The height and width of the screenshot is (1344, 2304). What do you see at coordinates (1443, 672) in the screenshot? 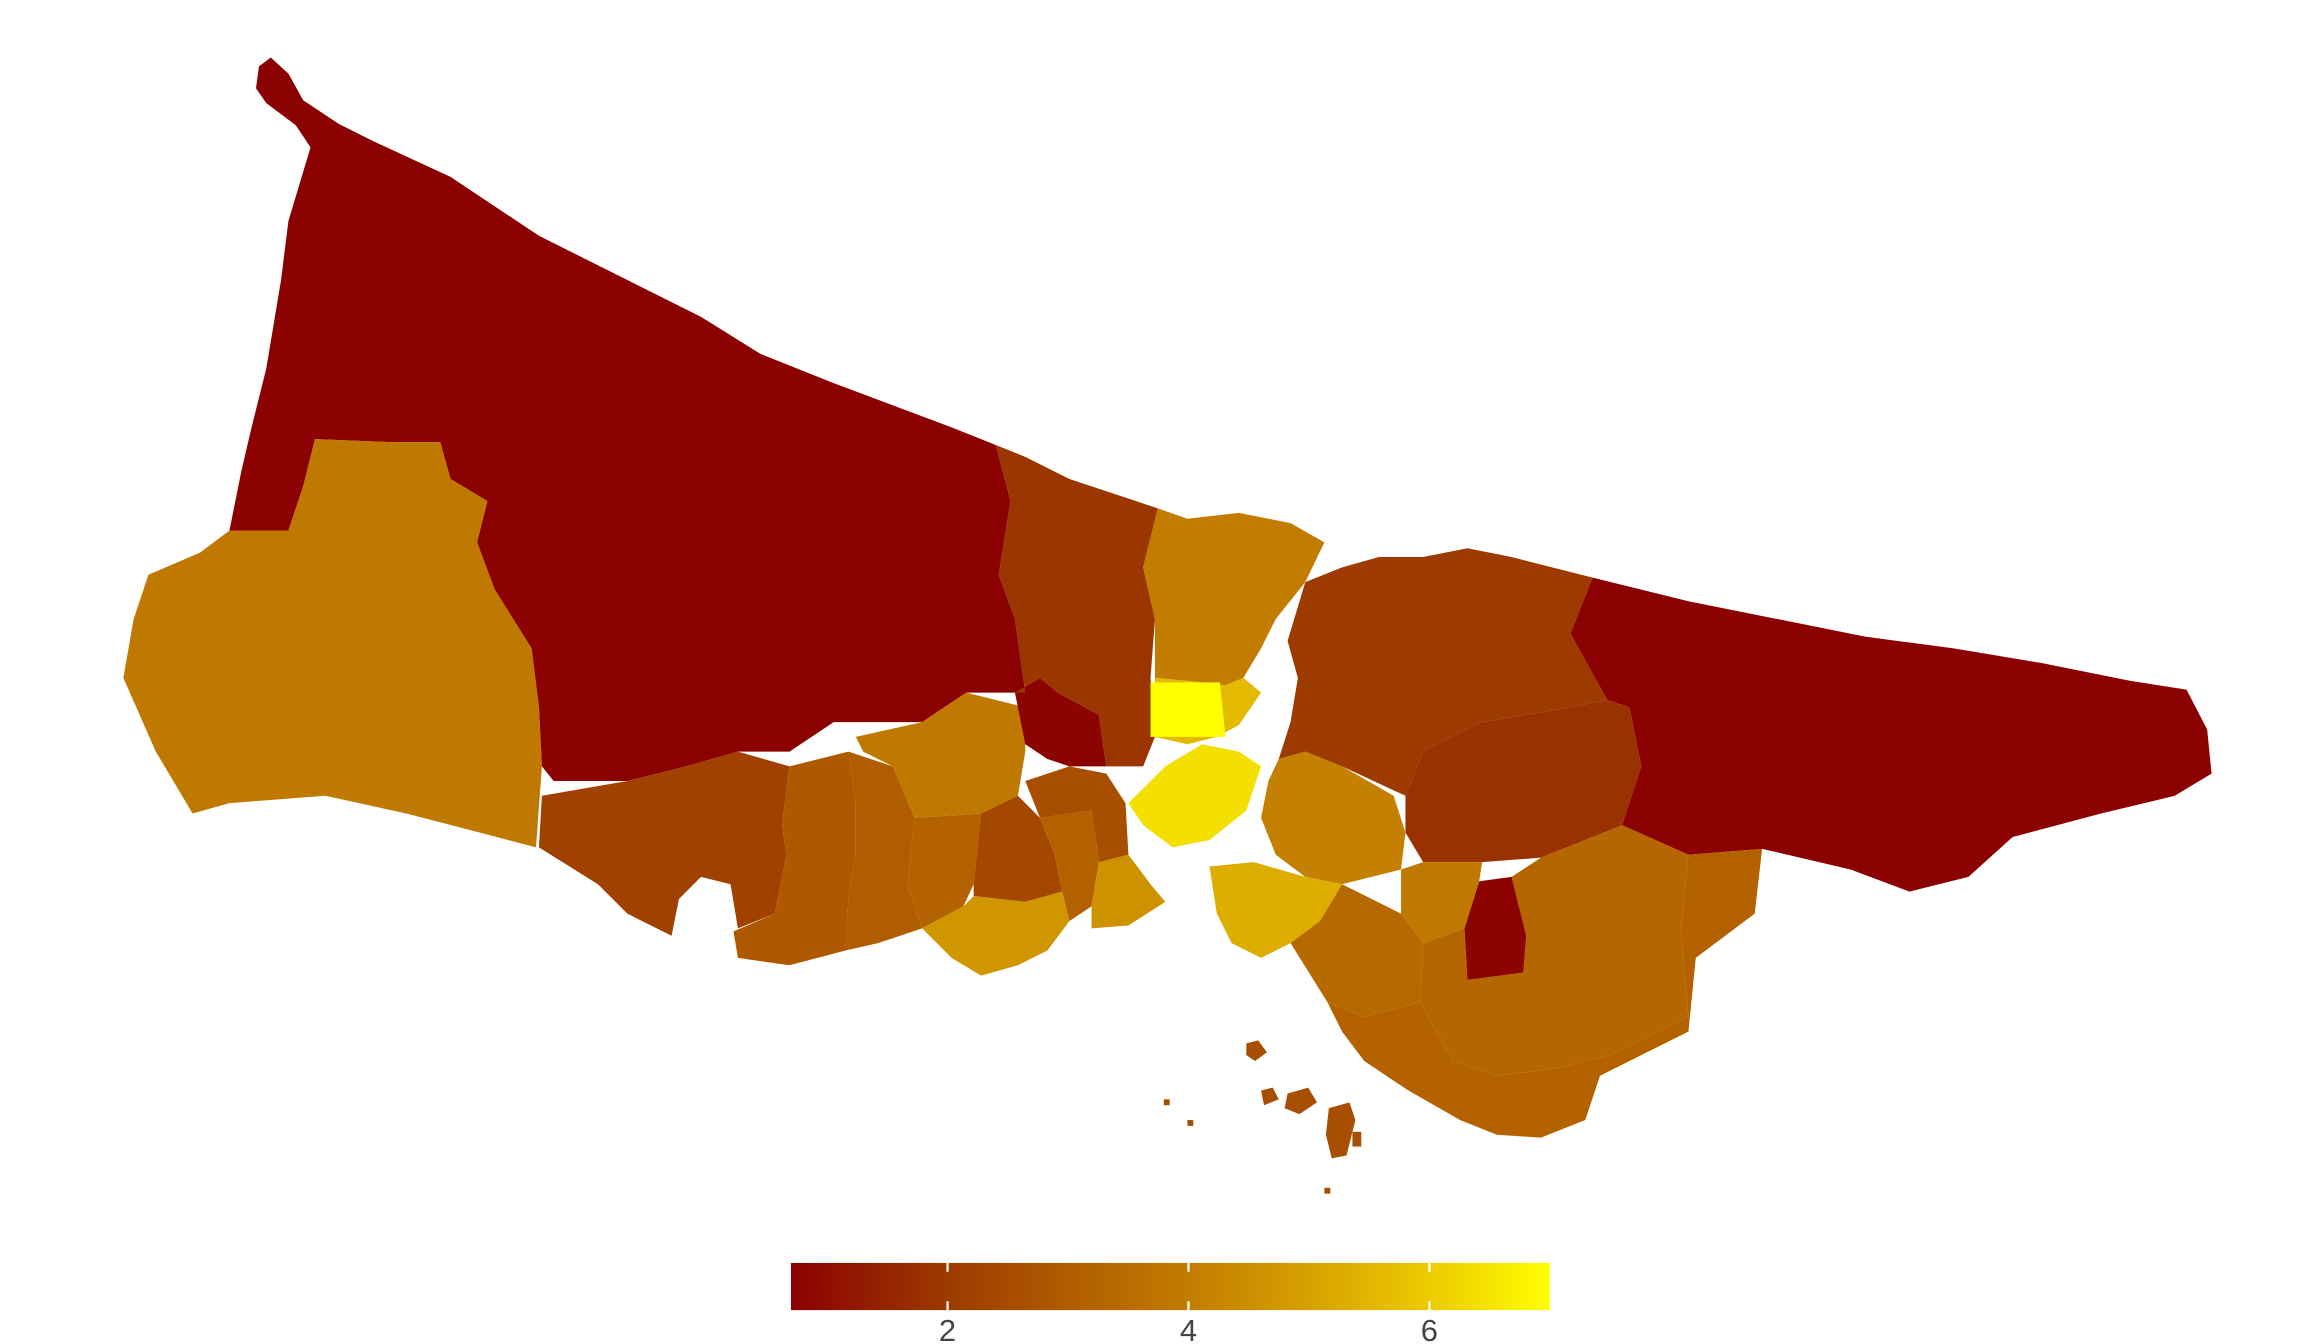
I see `region-beykoz` at bounding box center [1443, 672].